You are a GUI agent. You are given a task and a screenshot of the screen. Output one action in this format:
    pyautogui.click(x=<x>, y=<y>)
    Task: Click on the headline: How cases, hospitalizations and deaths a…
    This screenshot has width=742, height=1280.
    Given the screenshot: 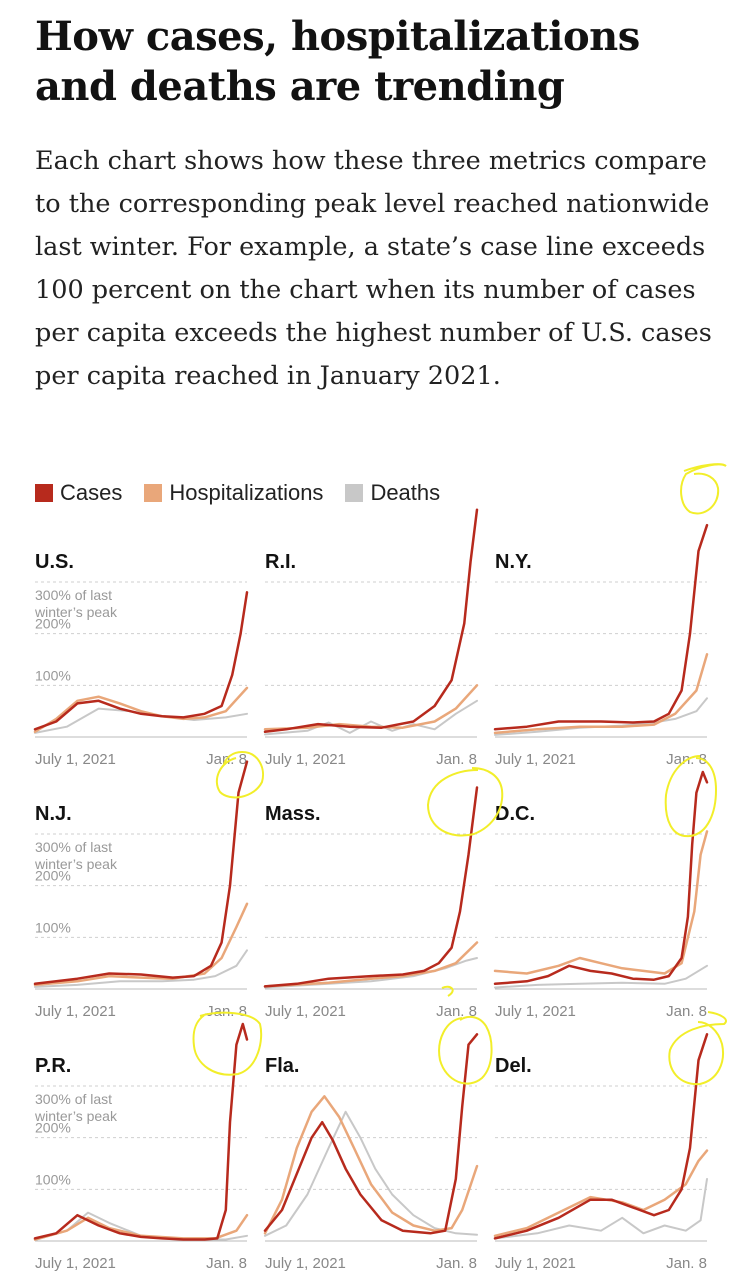 What is the action you would take?
    pyautogui.click(x=337, y=61)
    